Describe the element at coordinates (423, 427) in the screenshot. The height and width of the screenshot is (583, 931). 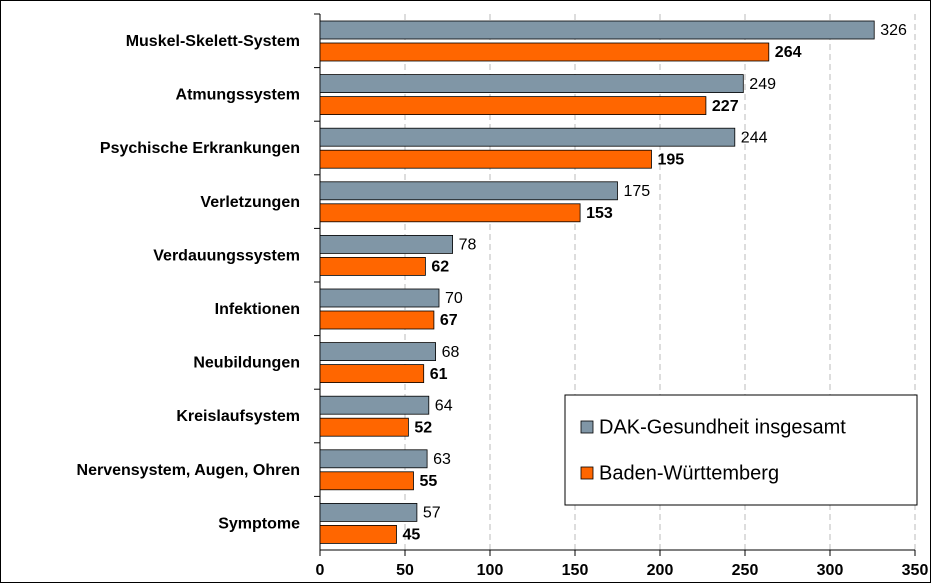
I see `value-label: 52` at that location.